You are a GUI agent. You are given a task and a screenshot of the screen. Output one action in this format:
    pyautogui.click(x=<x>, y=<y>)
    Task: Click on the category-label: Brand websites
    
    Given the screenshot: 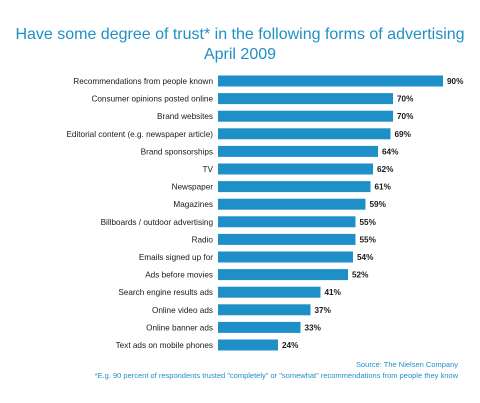 What is the action you would take?
    pyautogui.click(x=185, y=116)
    